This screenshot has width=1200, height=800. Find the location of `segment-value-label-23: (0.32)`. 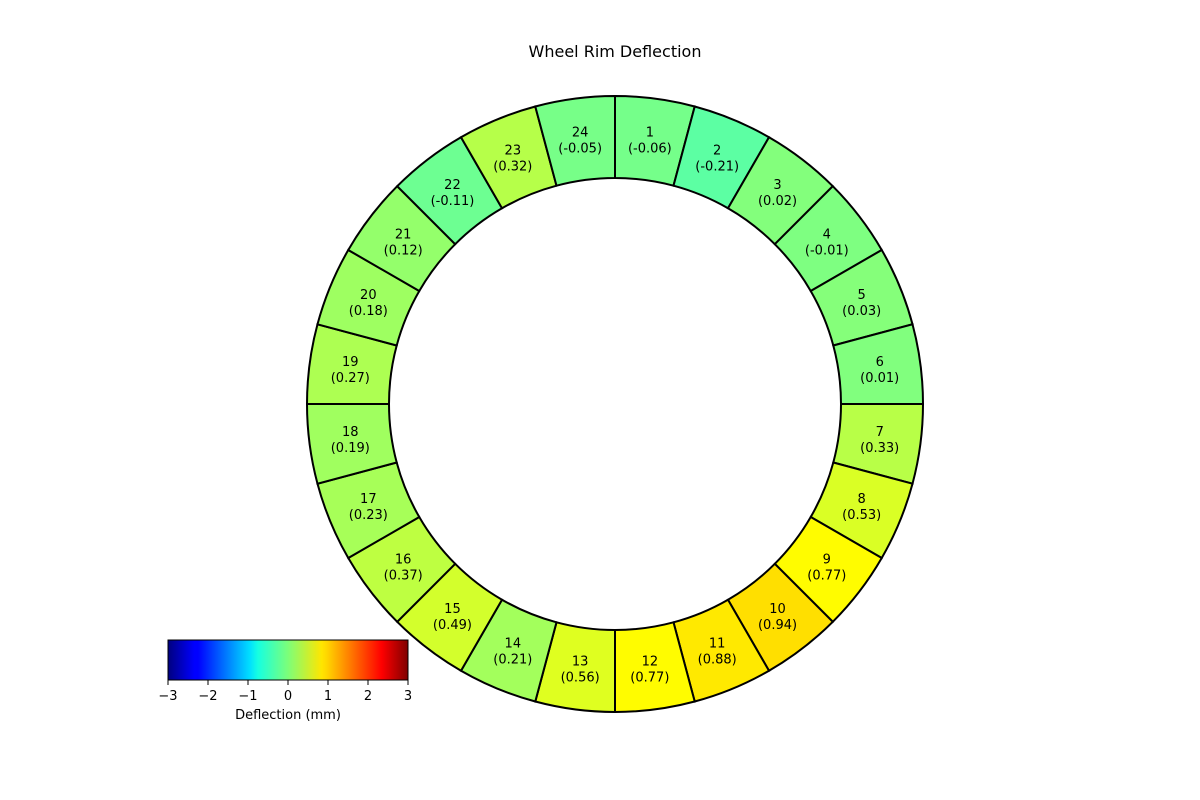

segment-value-label-23: (0.32) is located at coordinates (512, 166).